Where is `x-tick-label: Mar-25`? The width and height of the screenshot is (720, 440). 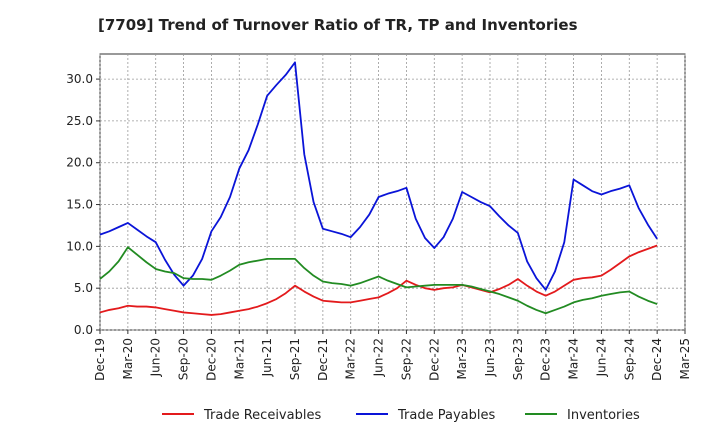
x-tick-label: Mar-25 is located at coordinates (685, 358).